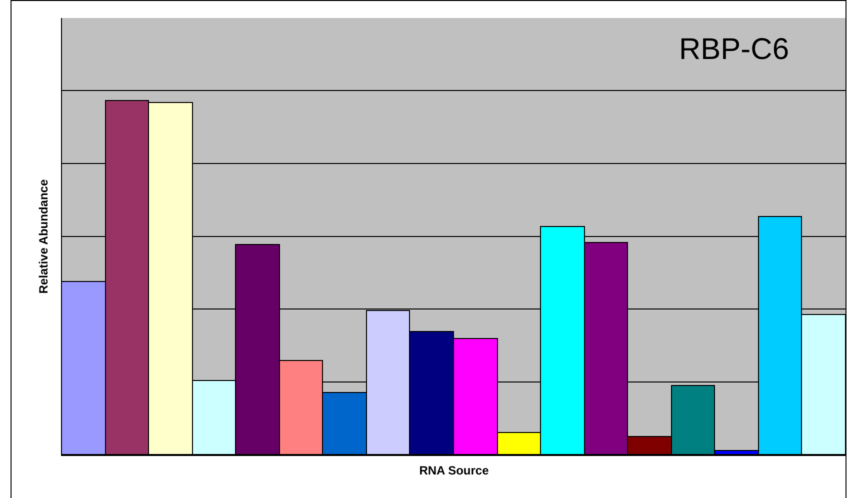 Image resolution: width=848 pixels, height=498 pixels. Describe the element at coordinates (734, 49) in the screenshot. I see `chart-title: RBP-C6` at that location.